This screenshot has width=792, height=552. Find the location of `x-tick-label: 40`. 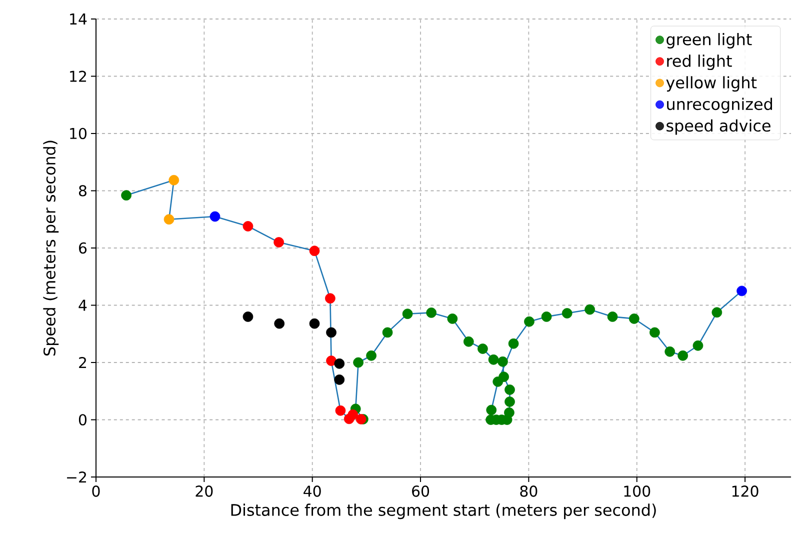

x-tick-label: 40 is located at coordinates (312, 491).